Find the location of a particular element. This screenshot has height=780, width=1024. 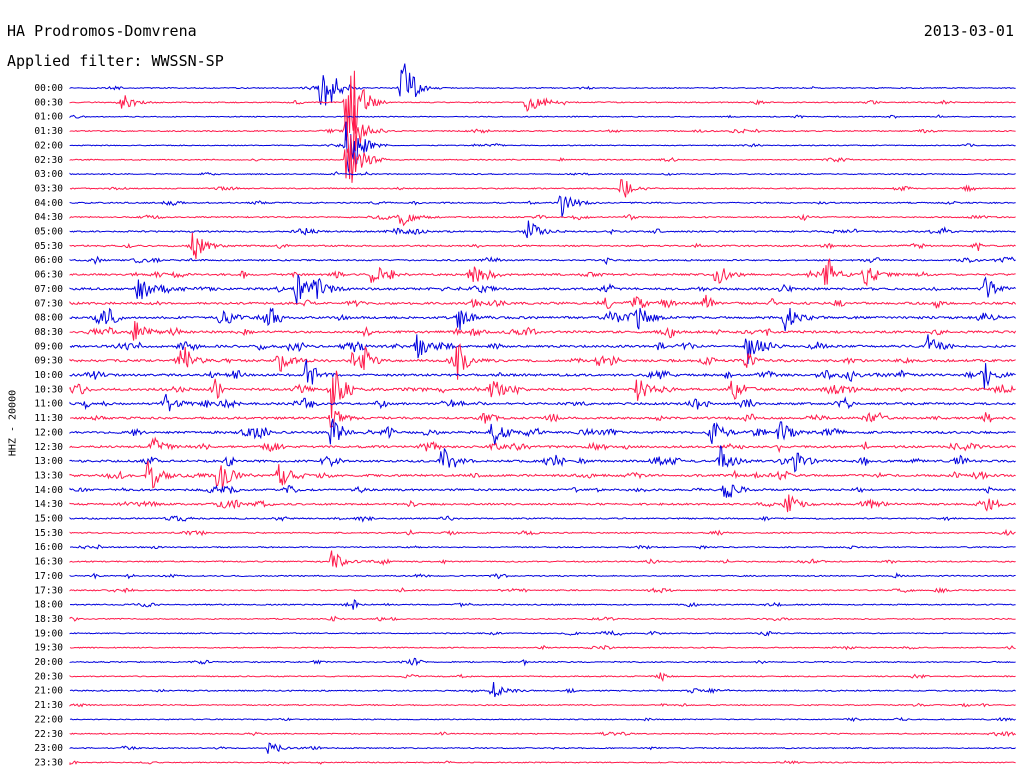

date-label: 2013-03-01 is located at coordinates (968, 31).